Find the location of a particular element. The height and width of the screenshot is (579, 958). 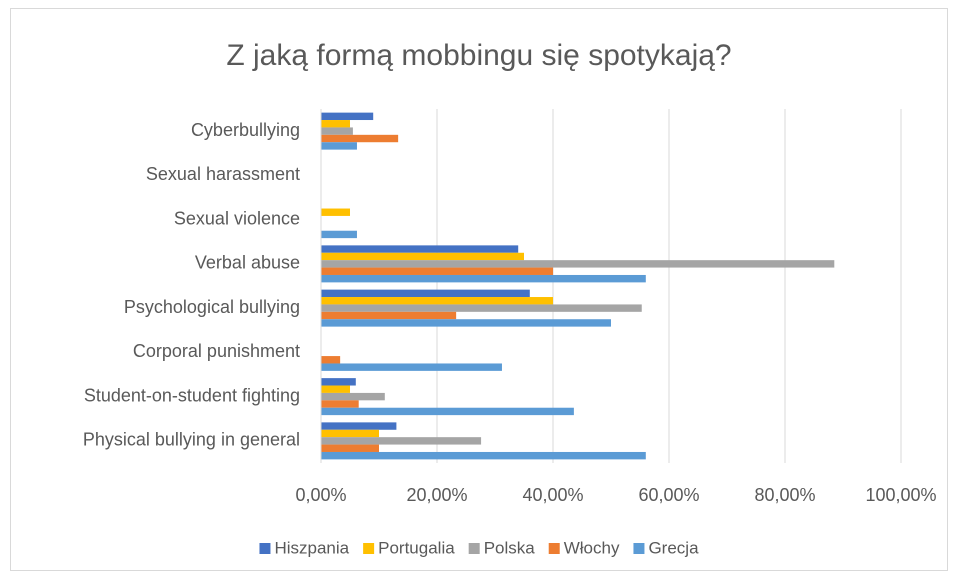

x-tick-label: 0,00% is located at coordinates (320, 495).